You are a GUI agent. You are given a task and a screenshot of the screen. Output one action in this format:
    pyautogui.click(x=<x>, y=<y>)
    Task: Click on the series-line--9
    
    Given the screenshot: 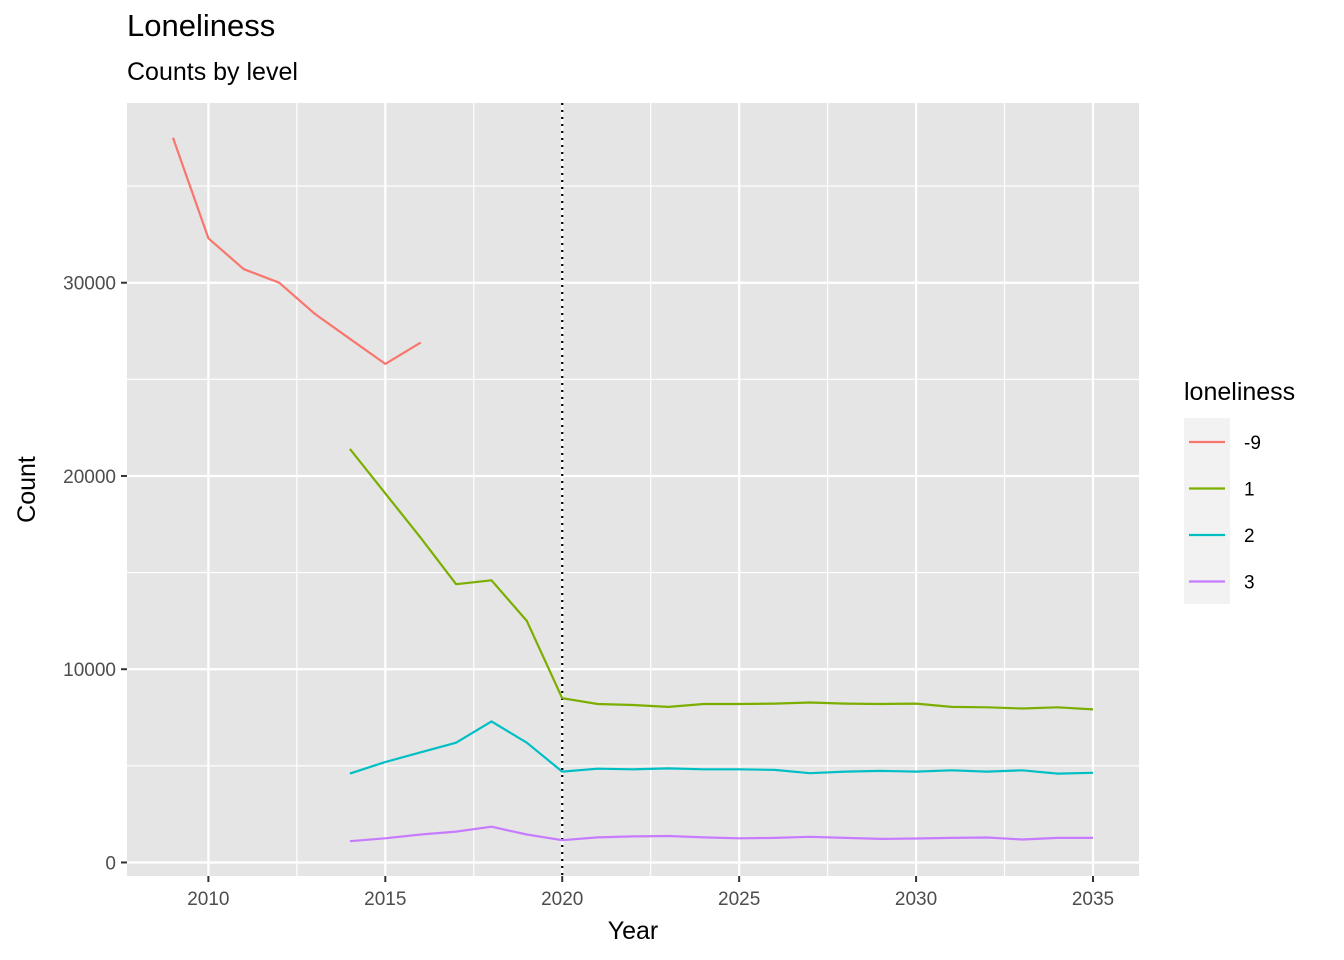 What is the action you would take?
    pyautogui.click(x=296, y=251)
    